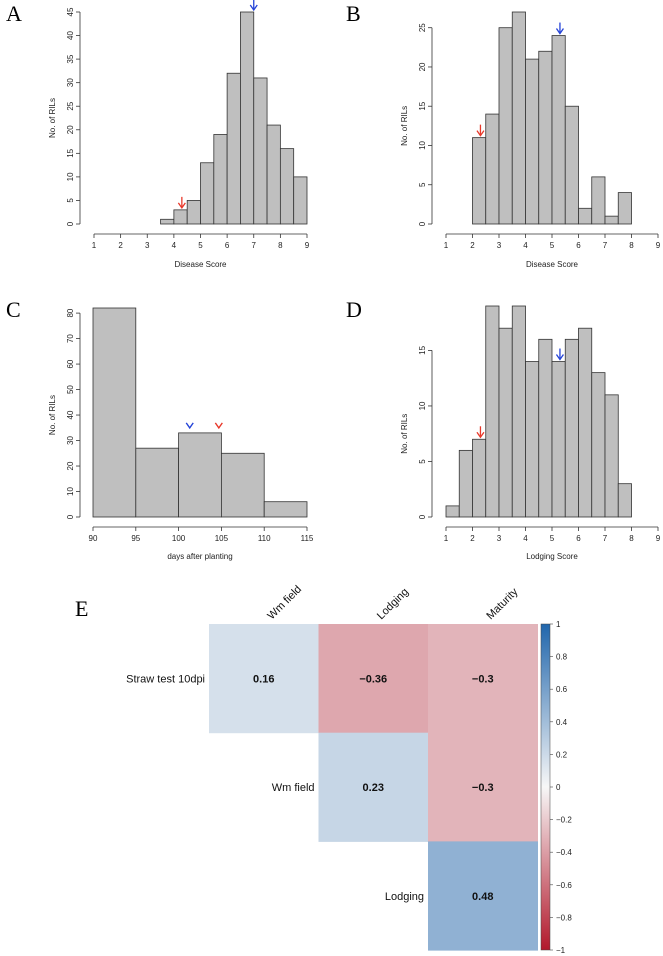 The width and height of the screenshot is (663, 956). Describe the element at coordinates (70, 338) in the screenshot. I see `y-tick-label: 70` at that location.